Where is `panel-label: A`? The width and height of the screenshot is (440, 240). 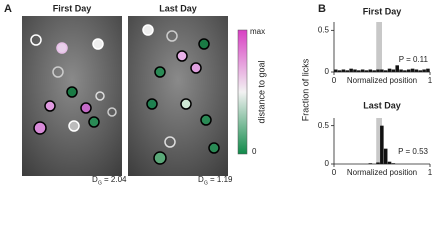
panel-label: A is located at coordinates (8, 9).